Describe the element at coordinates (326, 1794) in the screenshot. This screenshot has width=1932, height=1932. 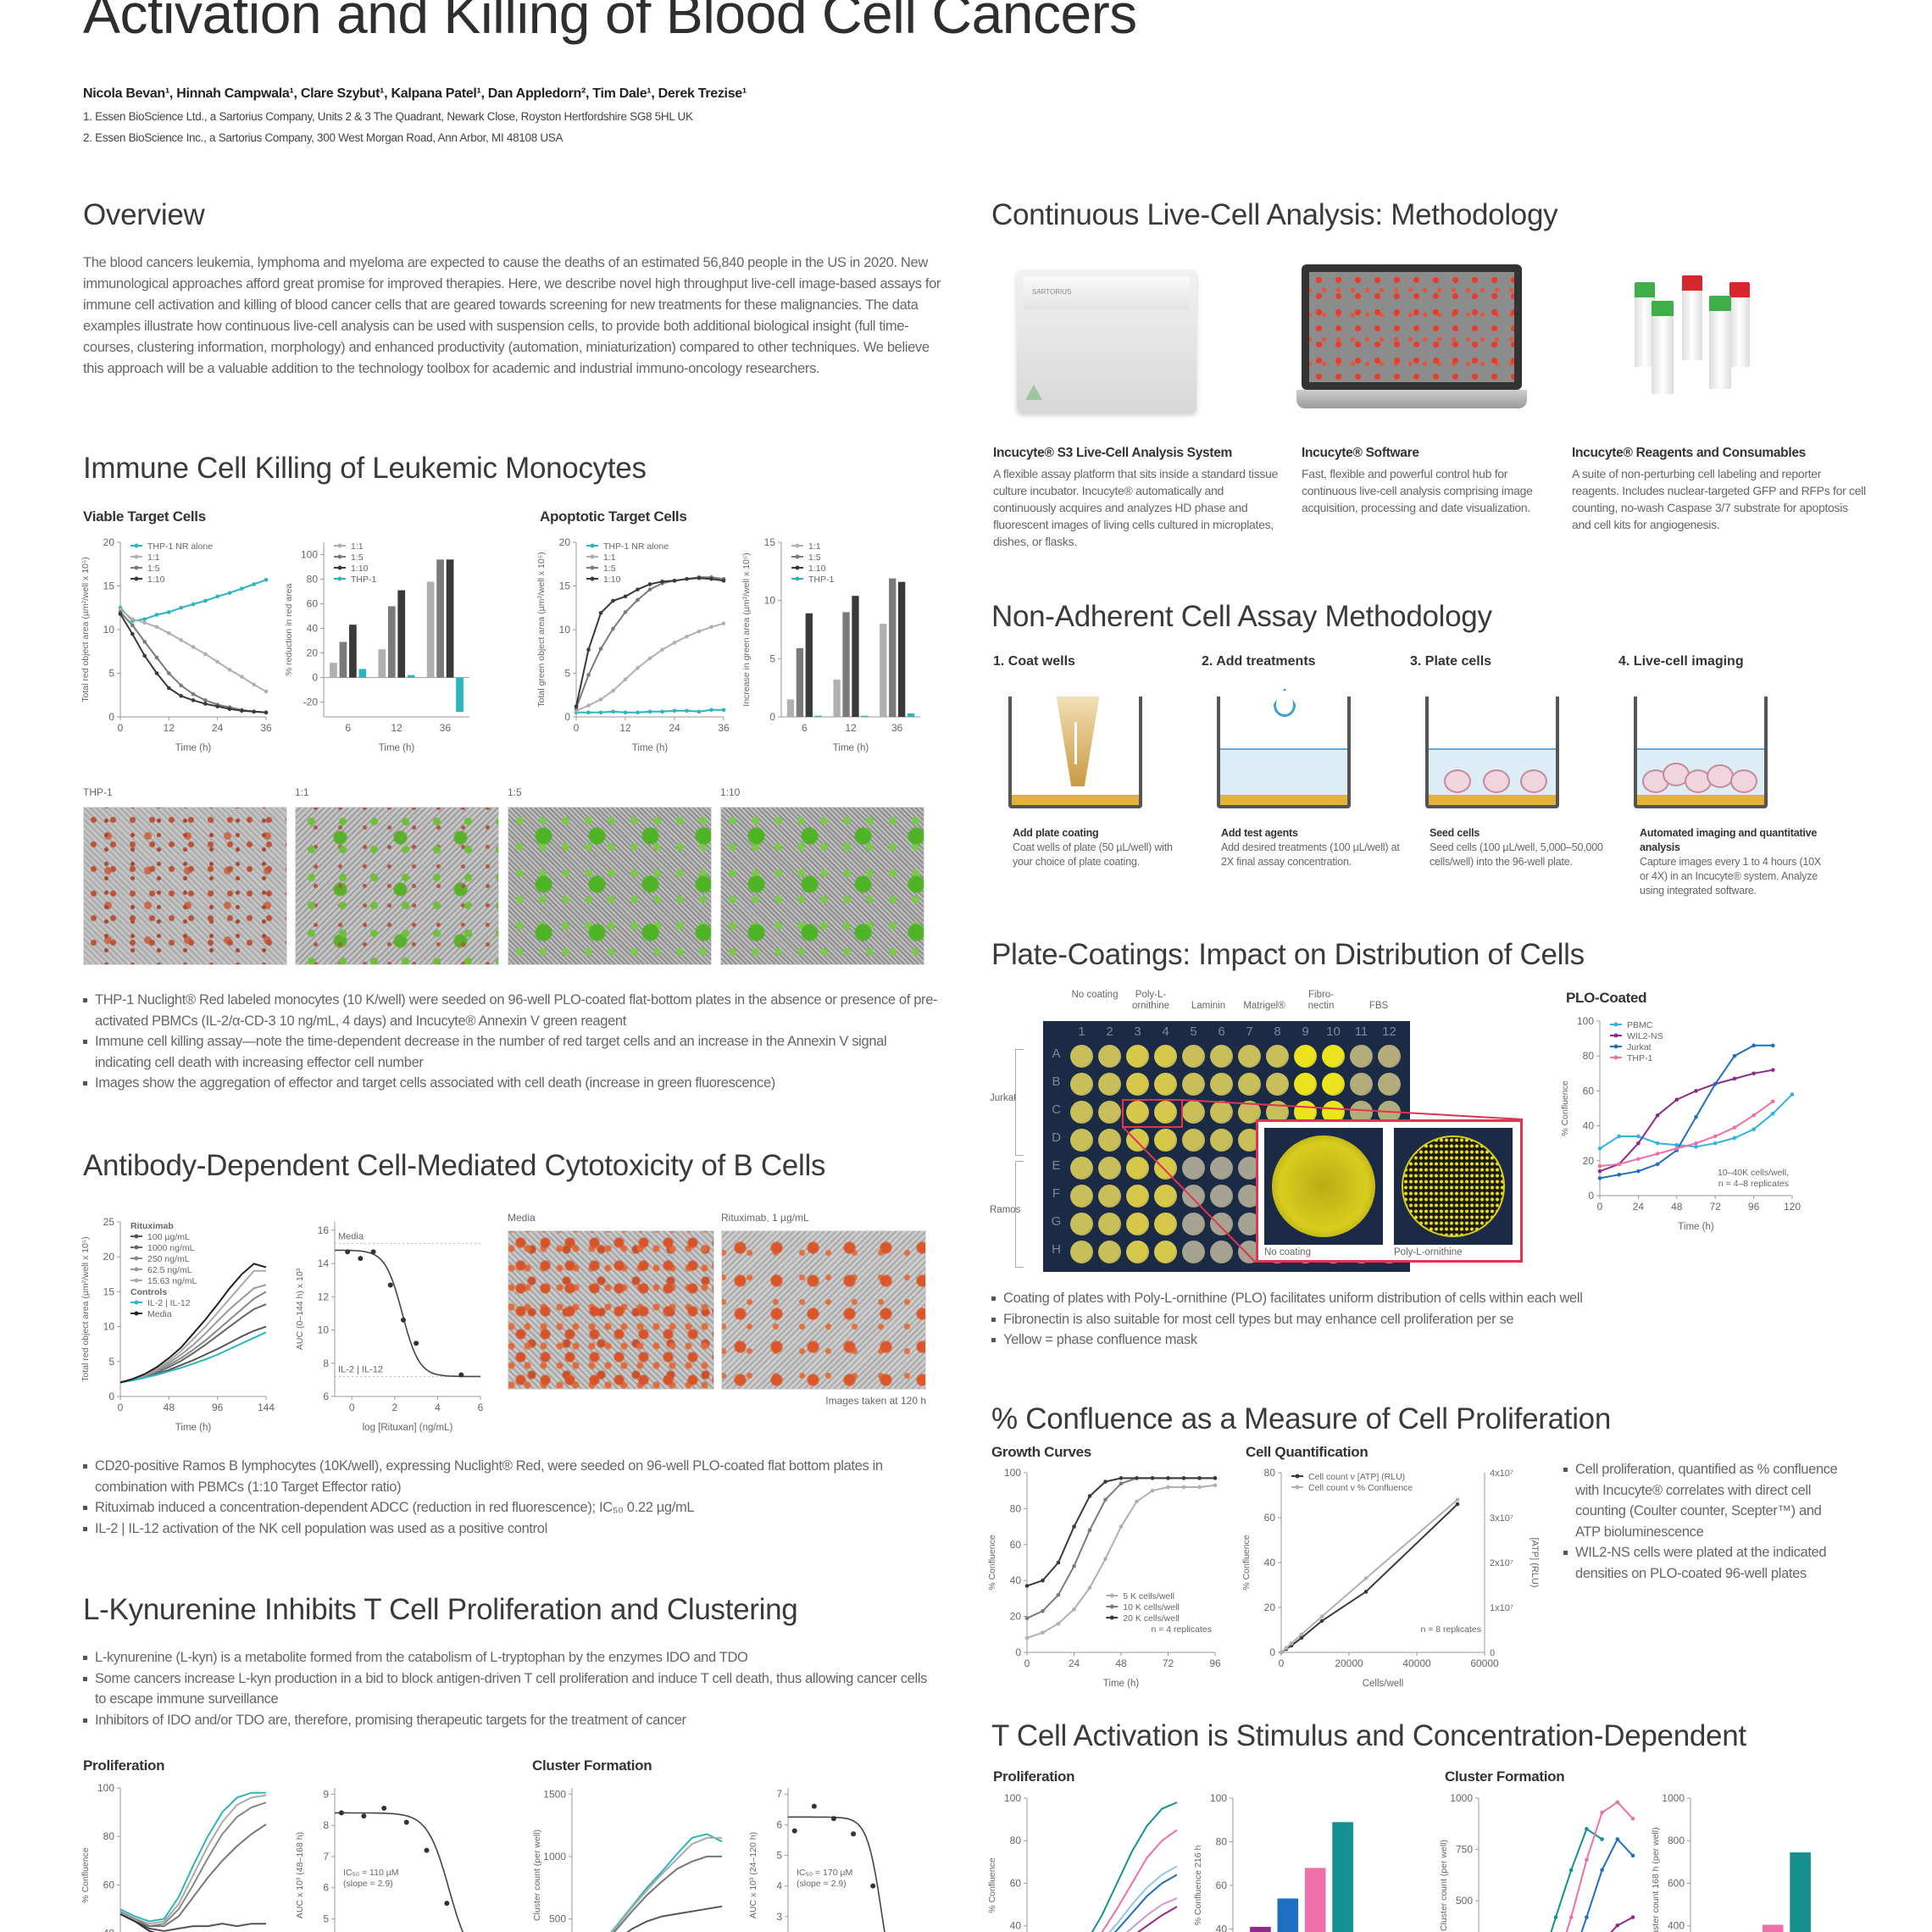
I see `y-tick-label: 9` at that location.